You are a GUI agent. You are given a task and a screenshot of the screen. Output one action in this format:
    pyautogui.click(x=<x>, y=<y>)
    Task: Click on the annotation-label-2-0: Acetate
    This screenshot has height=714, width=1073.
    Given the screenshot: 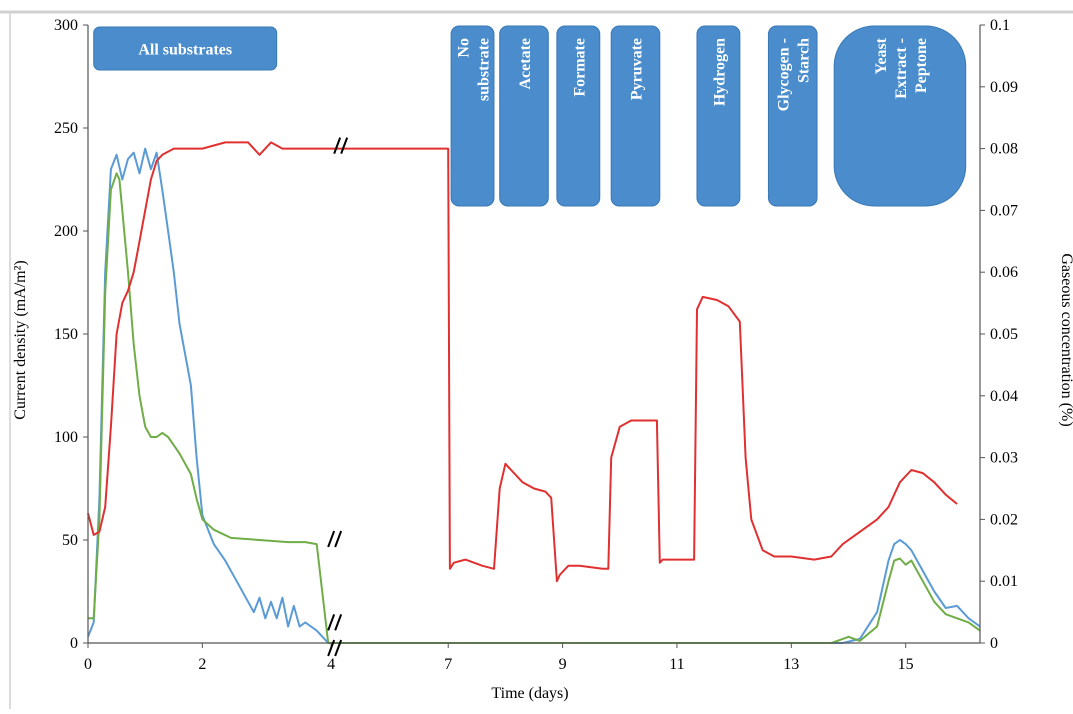 What is the action you would take?
    pyautogui.click(x=525, y=64)
    